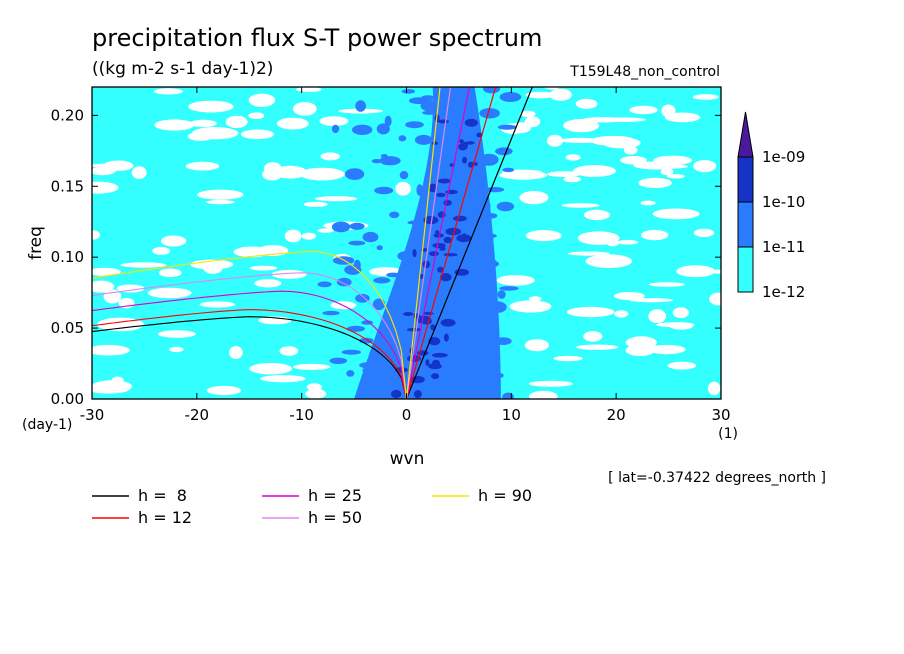  Describe the element at coordinates (423, 243) in the screenshot. I see `kelvin-wave-line` at that location.